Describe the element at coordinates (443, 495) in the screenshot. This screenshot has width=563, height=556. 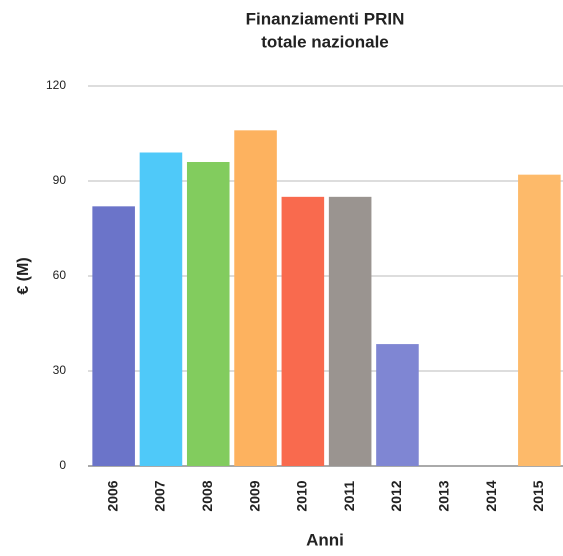
I see `x-tick-label: 2013` at that location.